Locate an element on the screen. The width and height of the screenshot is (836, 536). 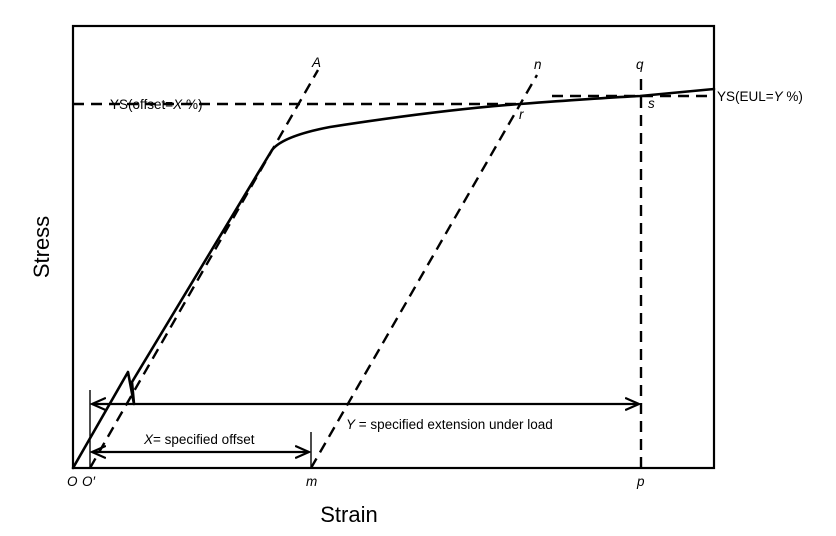
point-label-r: r is located at coordinates (521, 114).